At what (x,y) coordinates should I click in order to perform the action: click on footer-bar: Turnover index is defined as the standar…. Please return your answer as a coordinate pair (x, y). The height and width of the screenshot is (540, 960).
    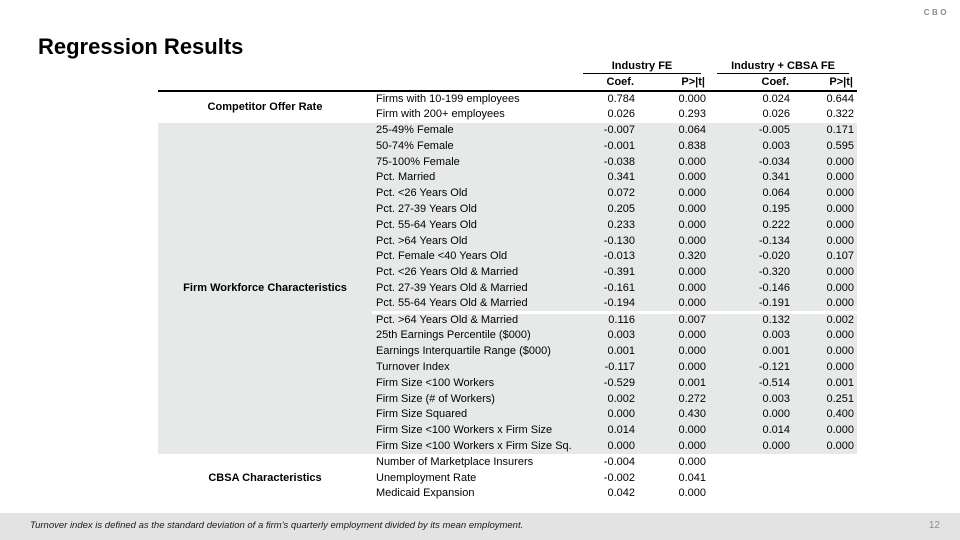
    Looking at the image, I should click on (480, 526).